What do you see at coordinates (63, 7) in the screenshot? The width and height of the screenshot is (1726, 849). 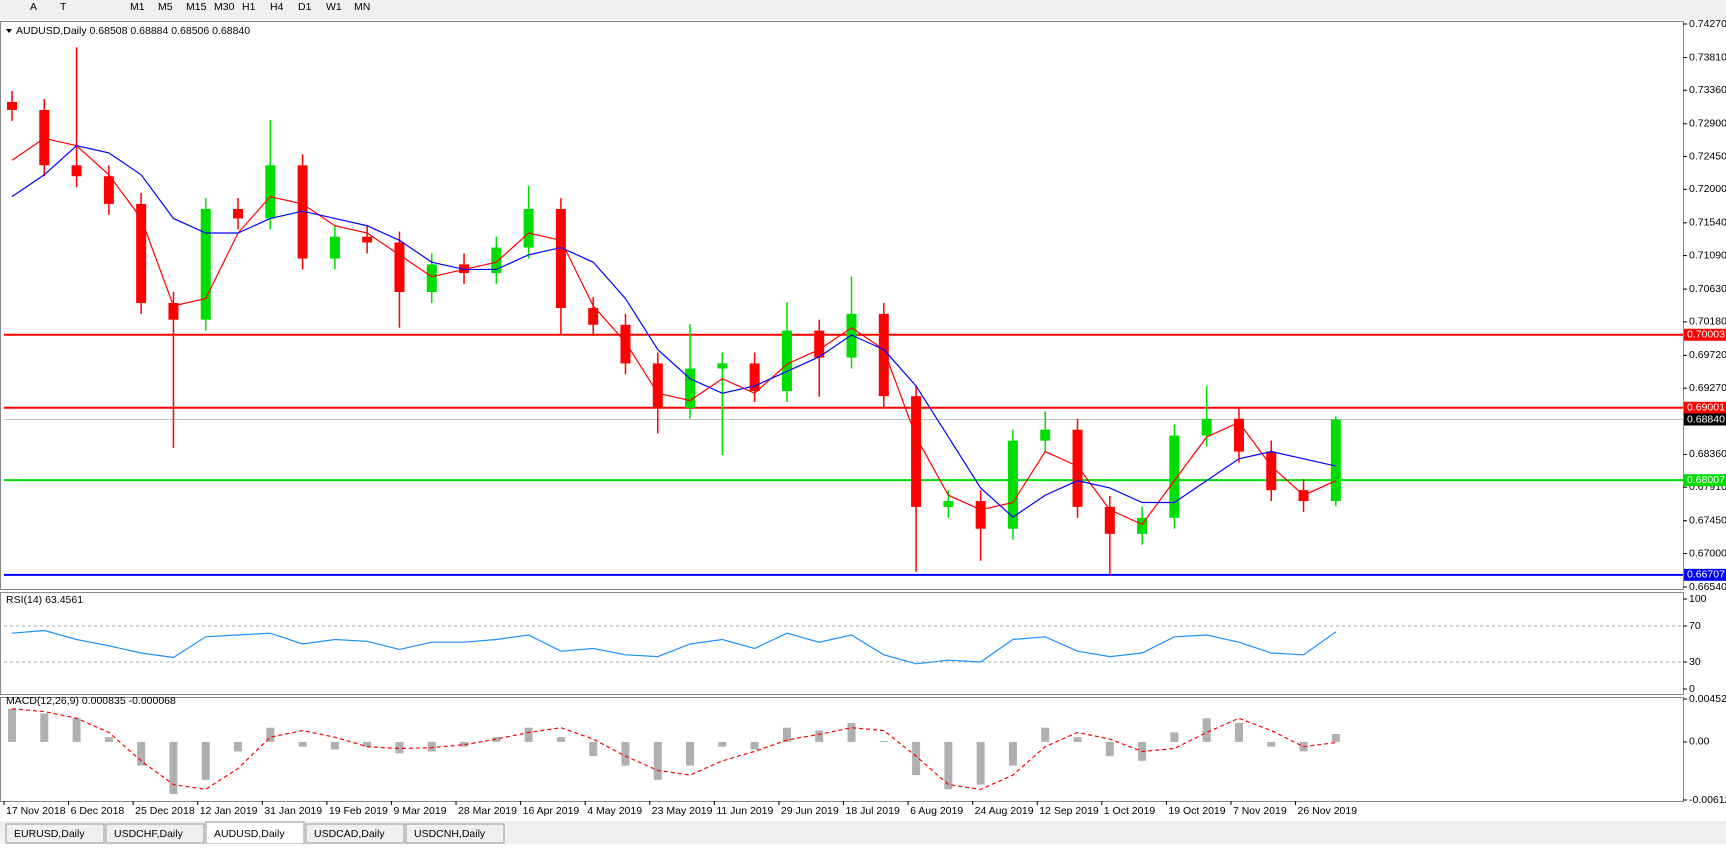 I see `tool-button: T` at bounding box center [63, 7].